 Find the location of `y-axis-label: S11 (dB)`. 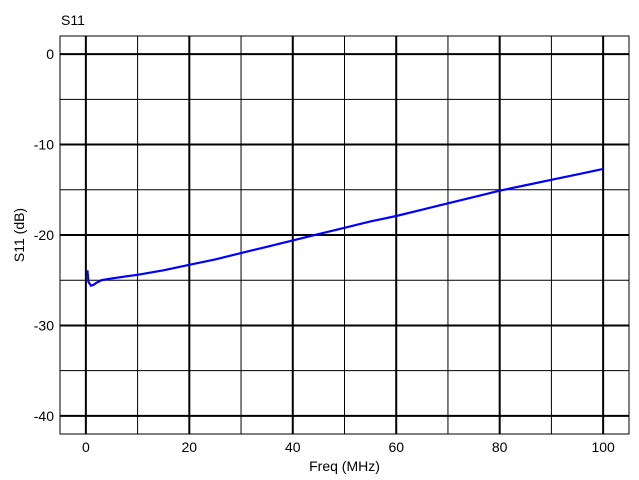

y-axis-label: S11 (dB) is located at coordinates (19, 235).